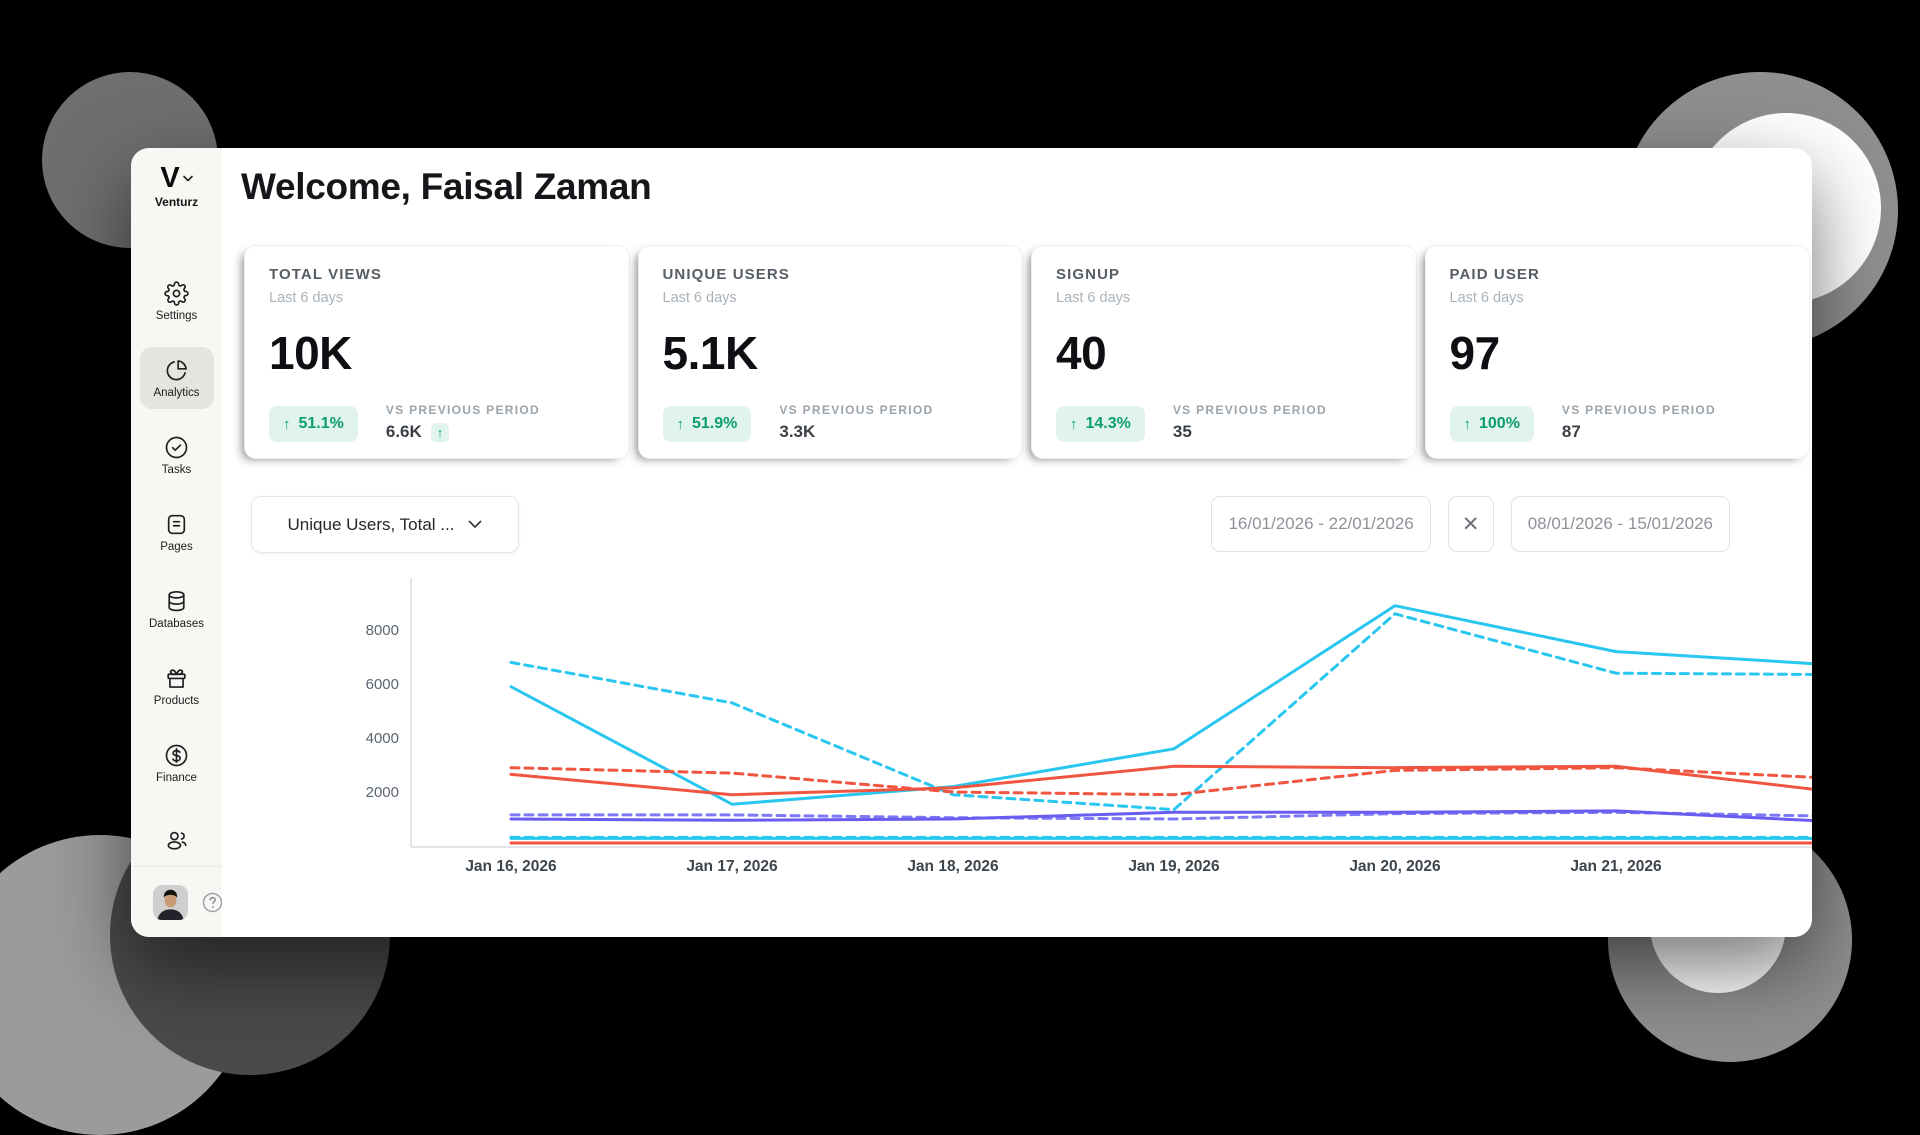  I want to click on brand-logo: V, so click(169, 178).